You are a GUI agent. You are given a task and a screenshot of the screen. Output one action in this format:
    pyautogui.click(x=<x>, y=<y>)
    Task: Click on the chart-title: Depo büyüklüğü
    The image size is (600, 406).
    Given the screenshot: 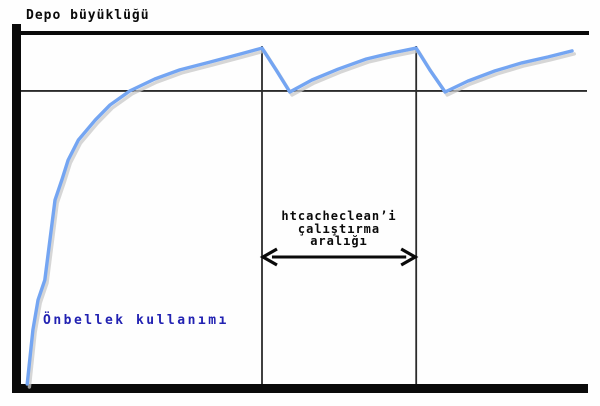 What is the action you would take?
    pyautogui.click(x=88, y=15)
    